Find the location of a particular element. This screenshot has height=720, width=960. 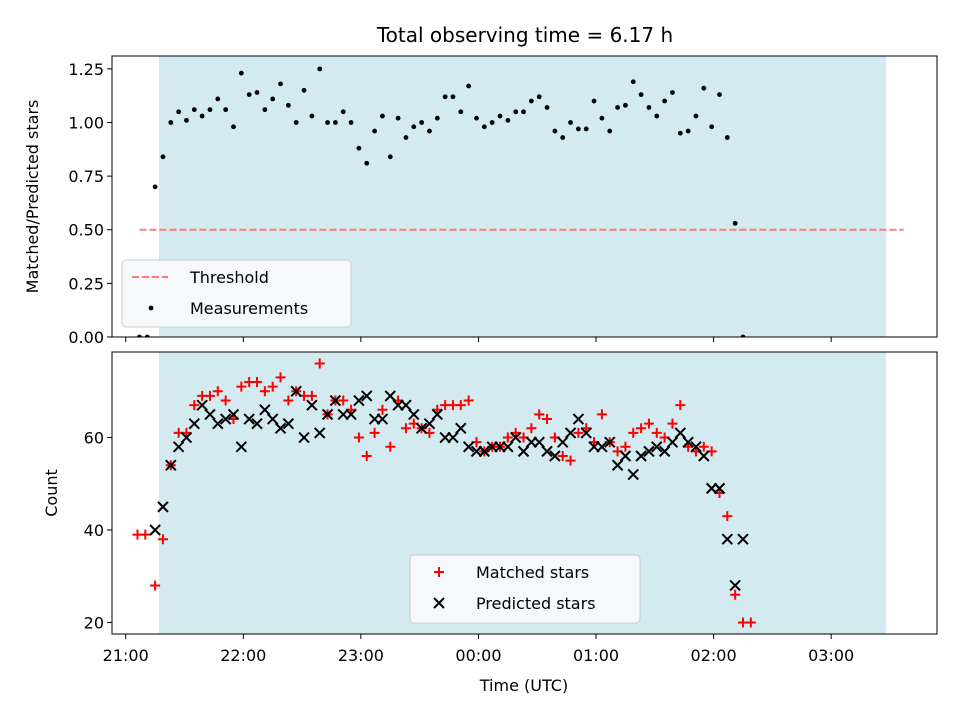

legend-measurement-label: Measurements is located at coordinates (249, 308).